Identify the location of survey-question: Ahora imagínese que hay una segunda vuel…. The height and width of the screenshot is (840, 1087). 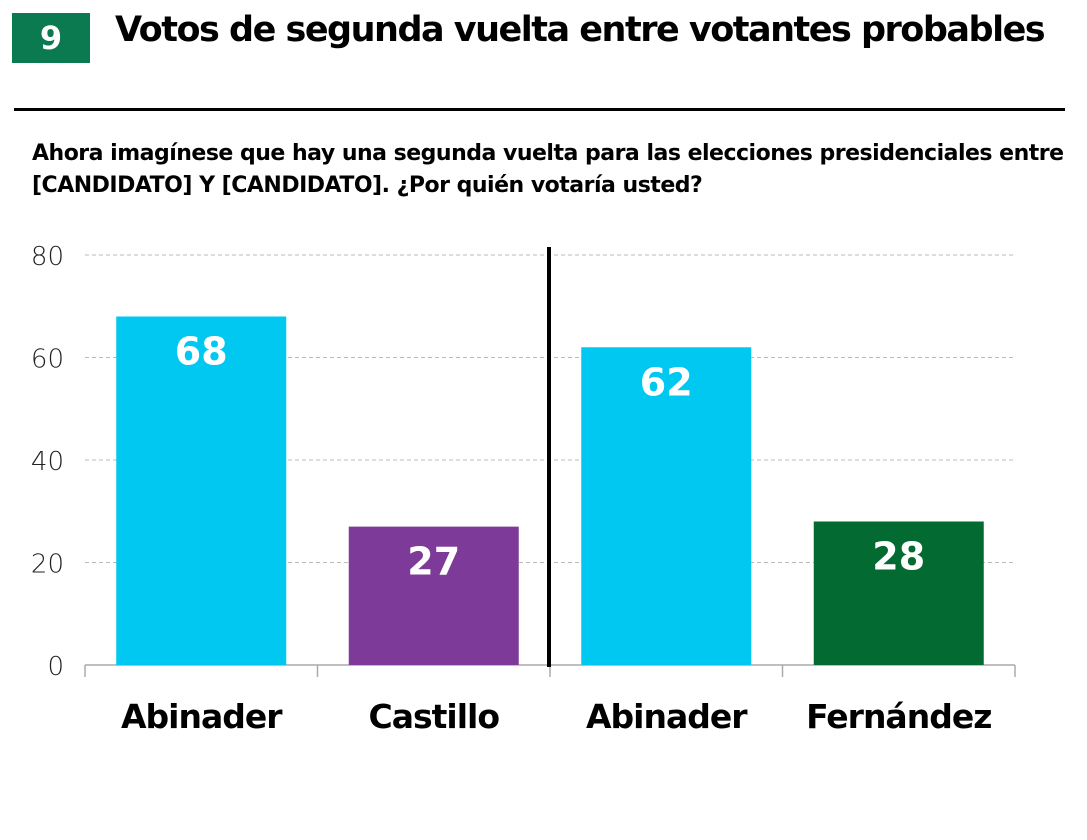
(548, 169).